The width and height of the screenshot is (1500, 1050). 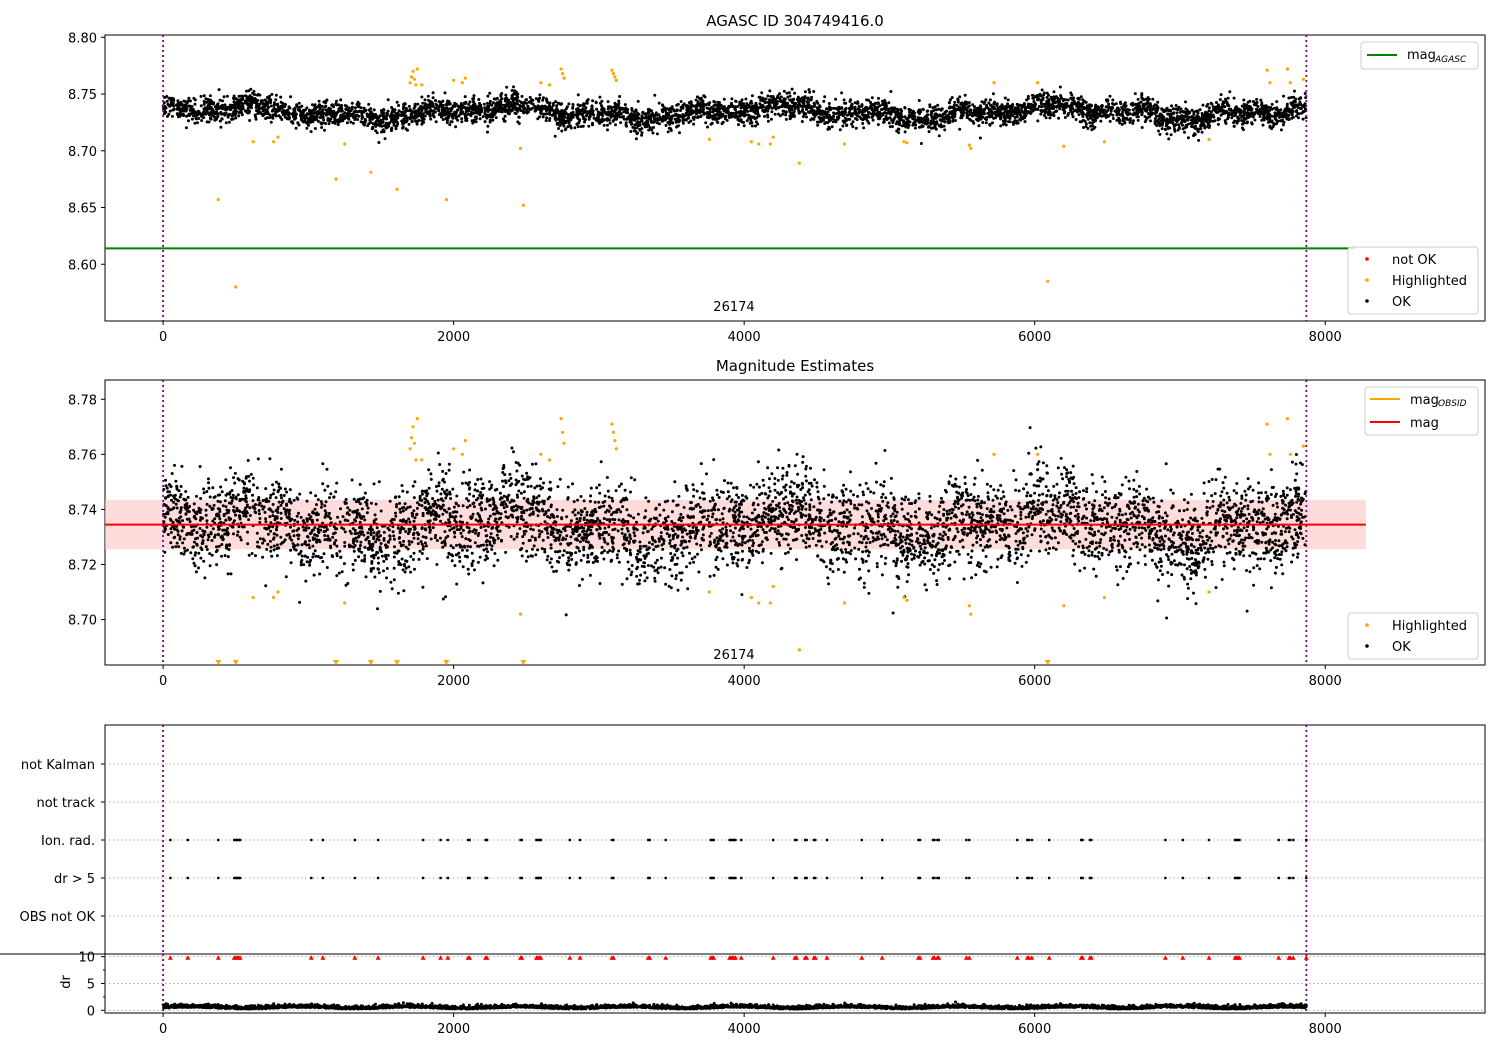 What do you see at coordinates (82, 209) in the screenshot?
I see `top-ytick-label: 8.65` at bounding box center [82, 209].